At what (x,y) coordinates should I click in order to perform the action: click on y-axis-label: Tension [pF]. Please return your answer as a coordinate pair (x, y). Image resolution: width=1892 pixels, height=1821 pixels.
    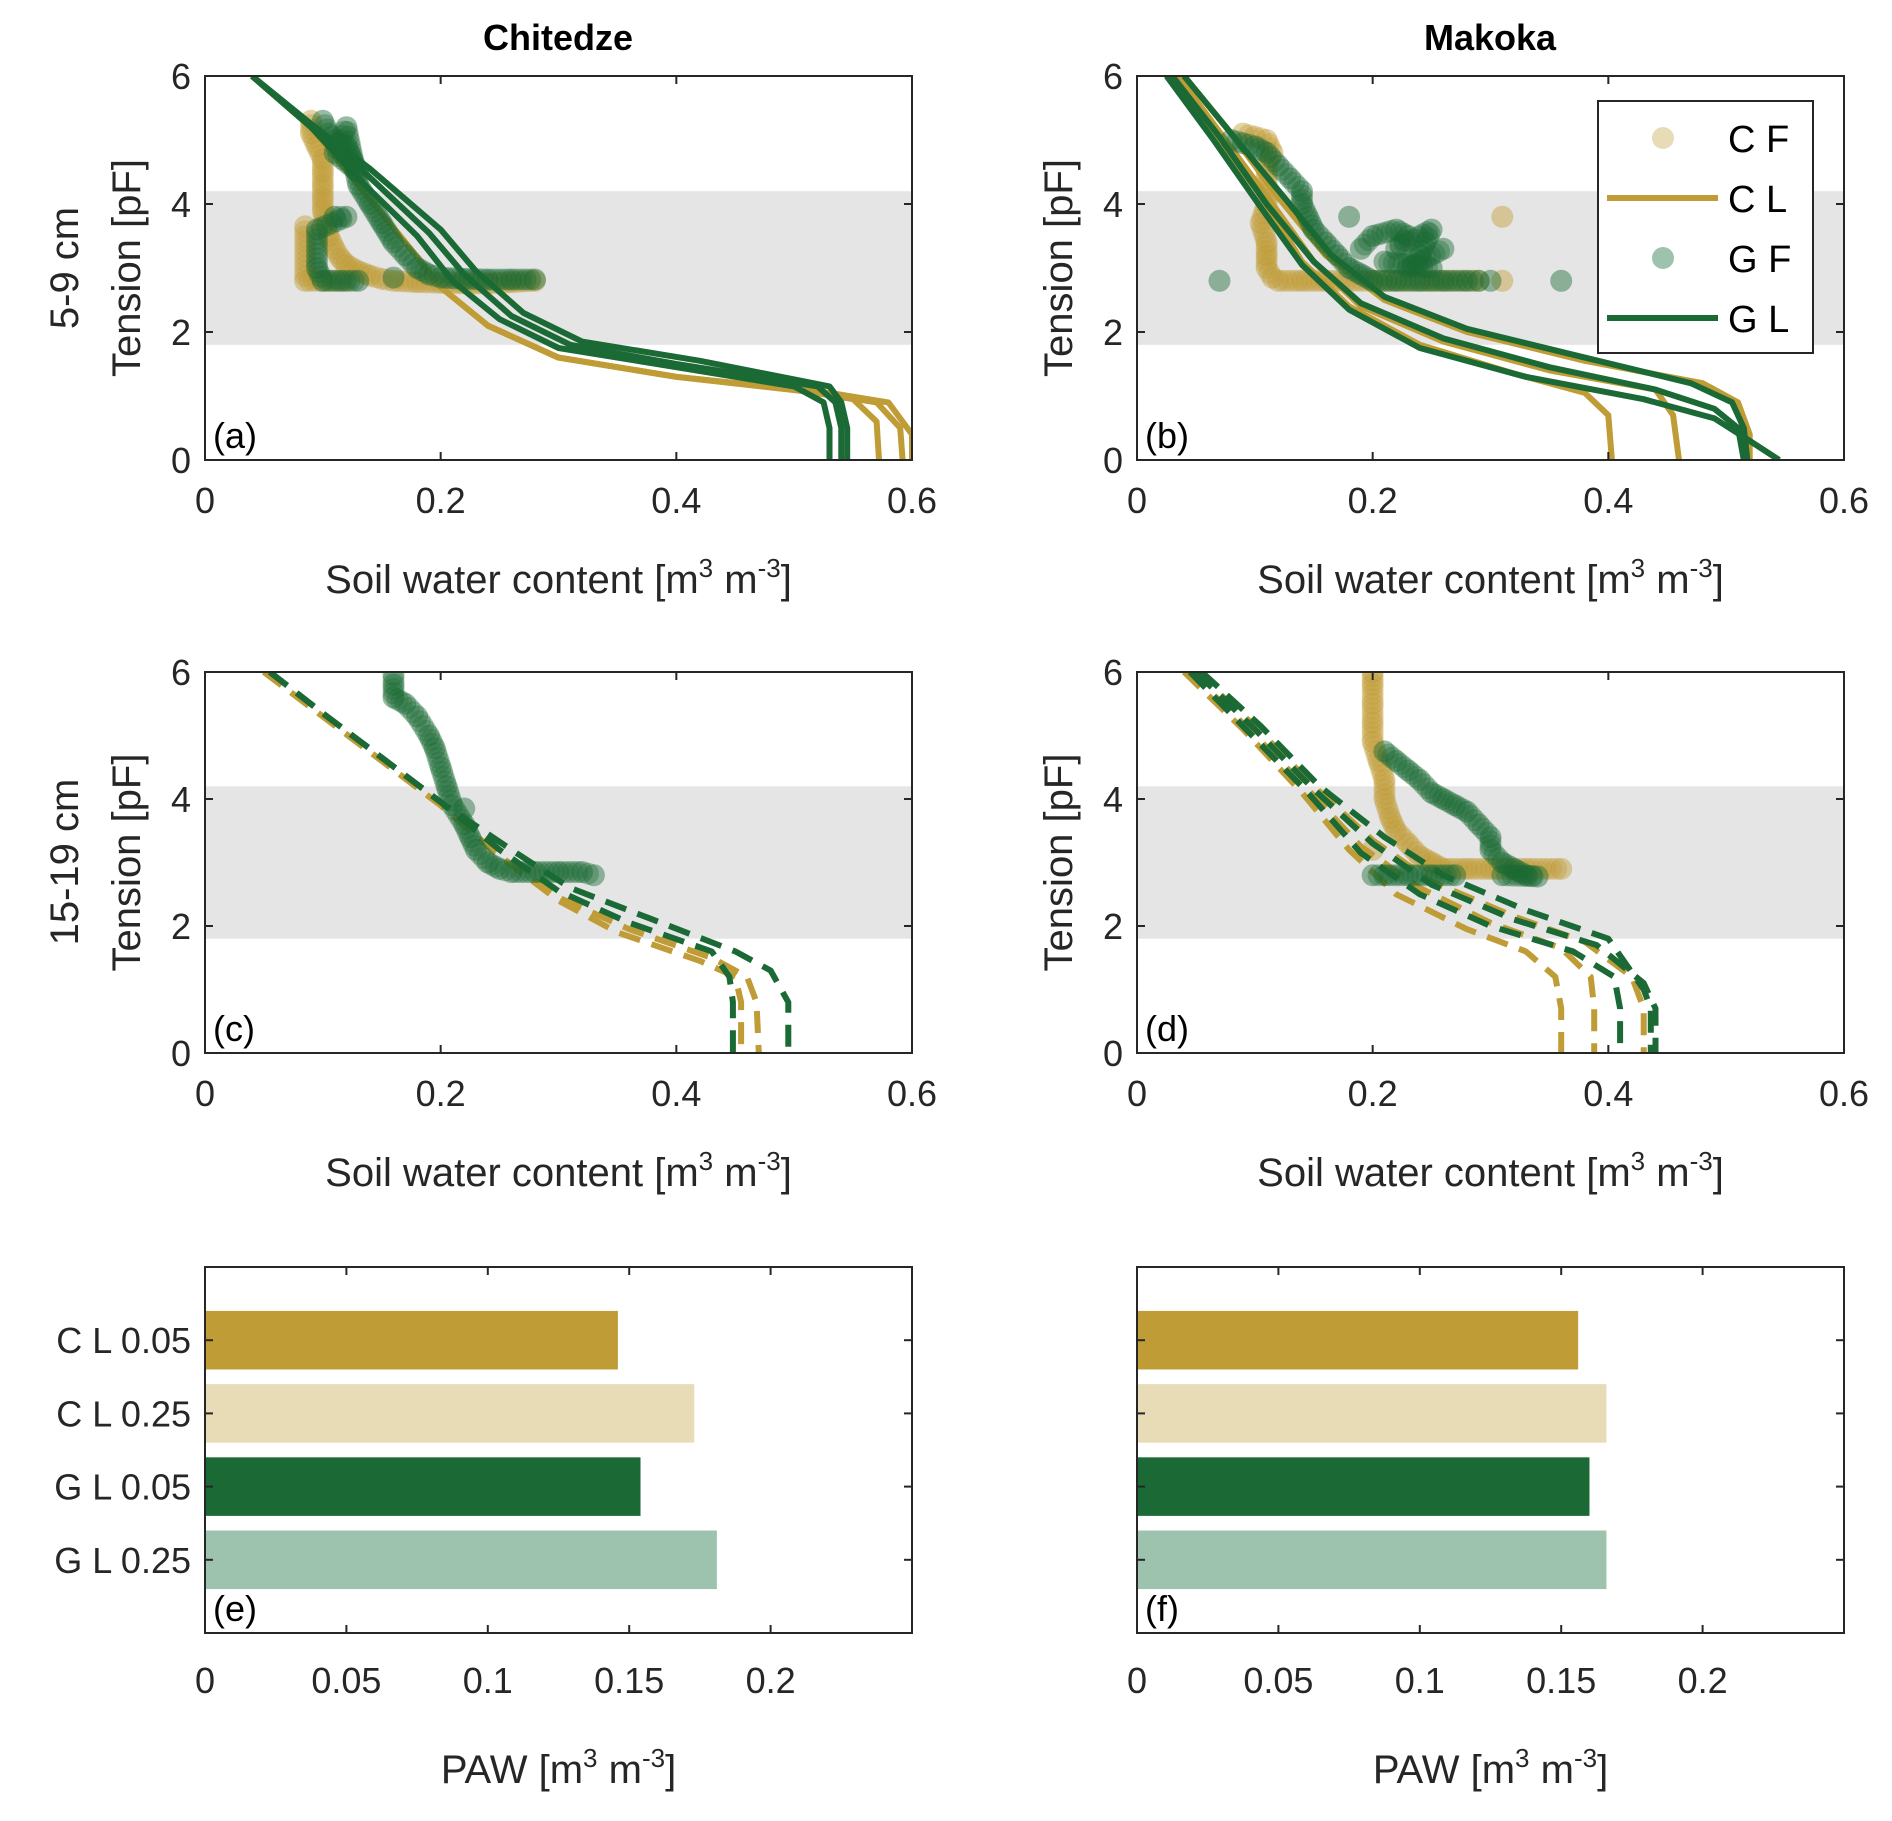
    Looking at the image, I should click on (127, 863).